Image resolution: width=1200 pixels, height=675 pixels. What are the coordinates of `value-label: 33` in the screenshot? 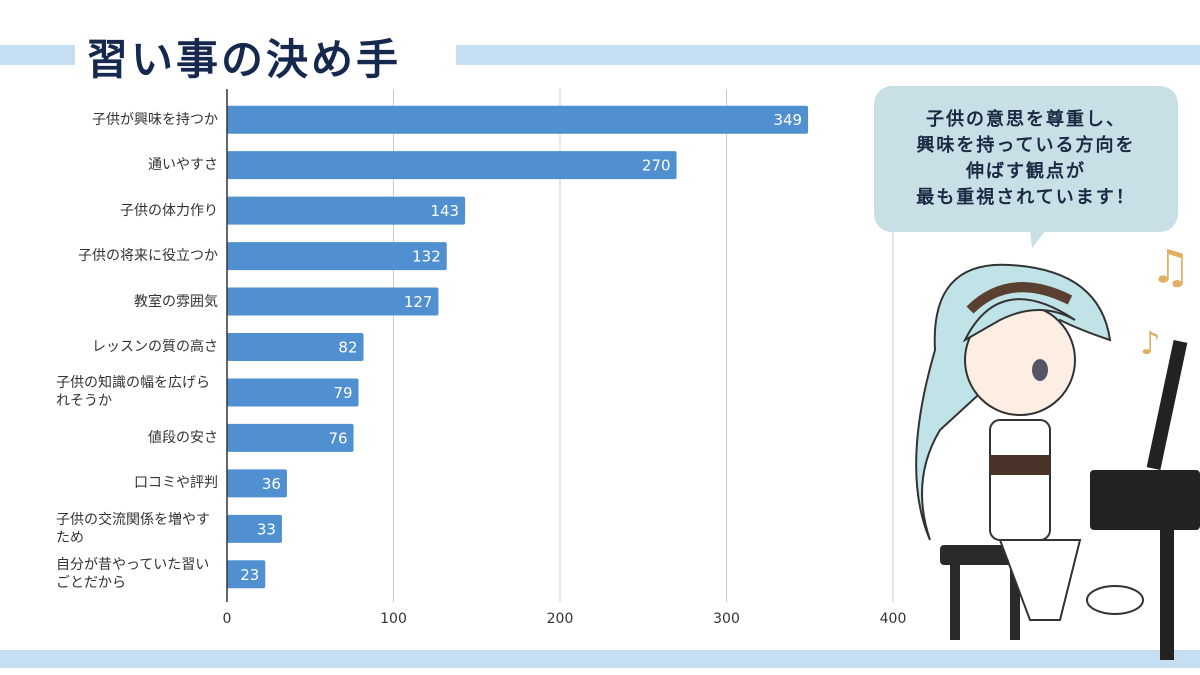 It's located at (266, 529).